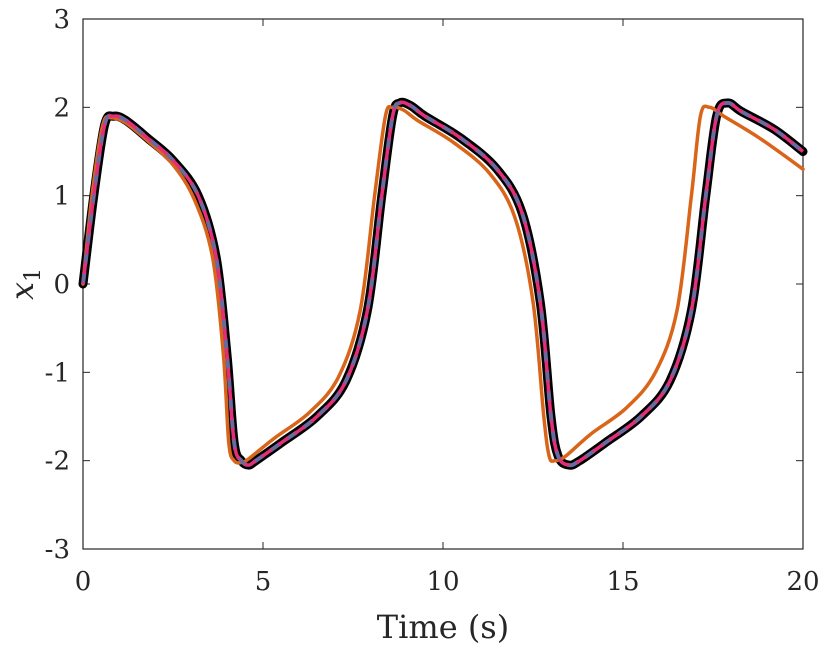  Describe the element at coordinates (57, 373) in the screenshot. I see `y-tick-label: -1` at that location.